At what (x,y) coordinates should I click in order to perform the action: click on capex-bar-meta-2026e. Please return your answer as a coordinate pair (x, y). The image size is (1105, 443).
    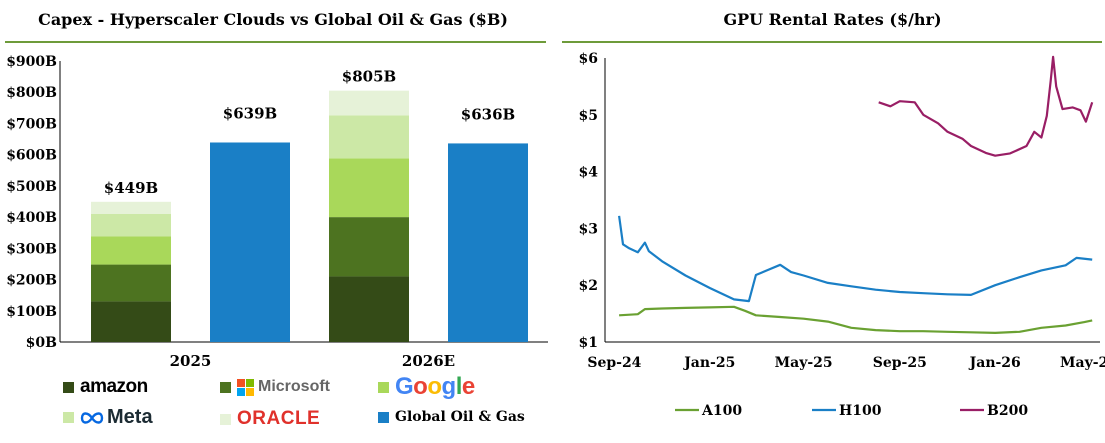
    Looking at the image, I should click on (369, 137).